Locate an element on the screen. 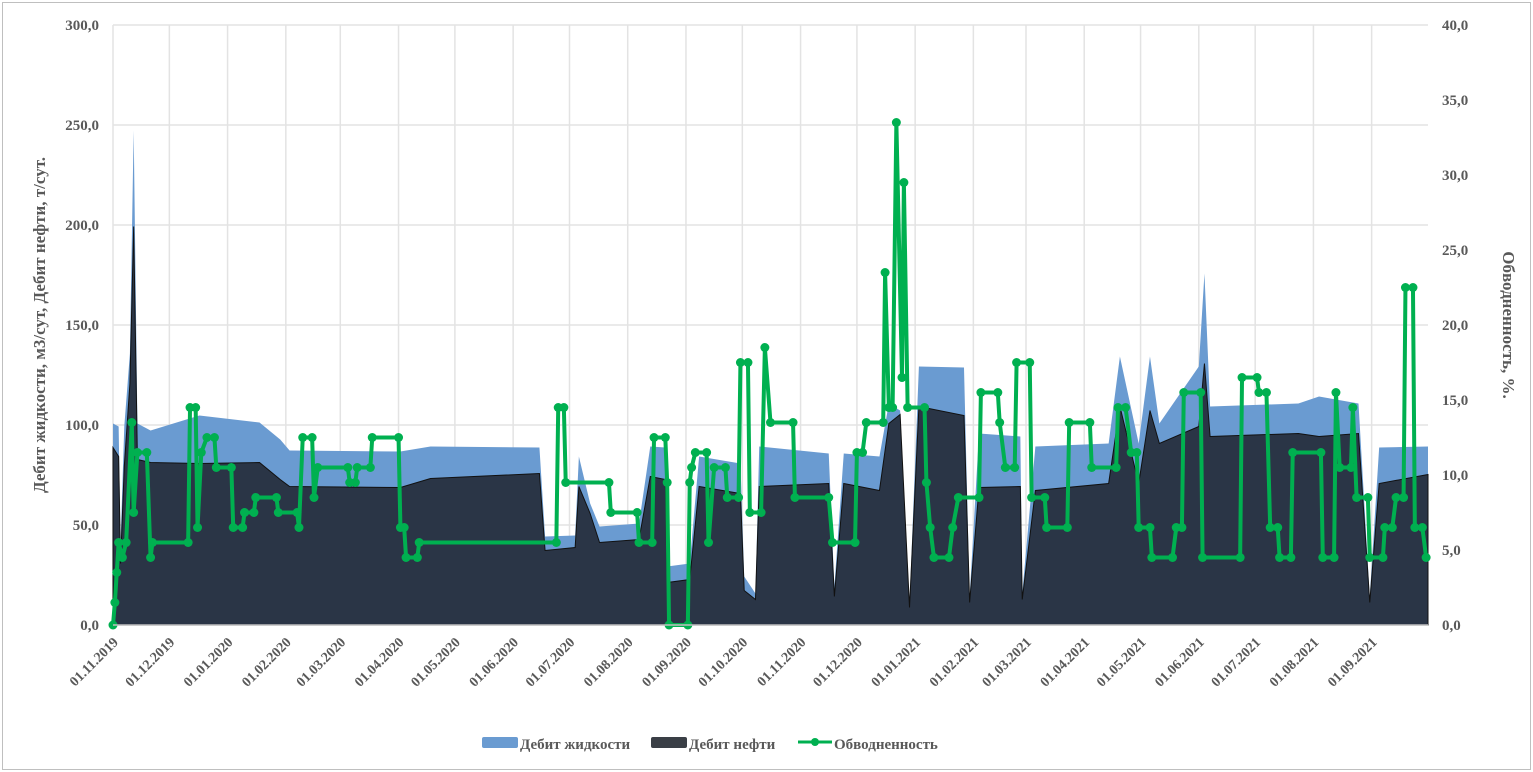 The width and height of the screenshot is (1533, 772). legend-marker-watercut is located at coordinates (815, 742).